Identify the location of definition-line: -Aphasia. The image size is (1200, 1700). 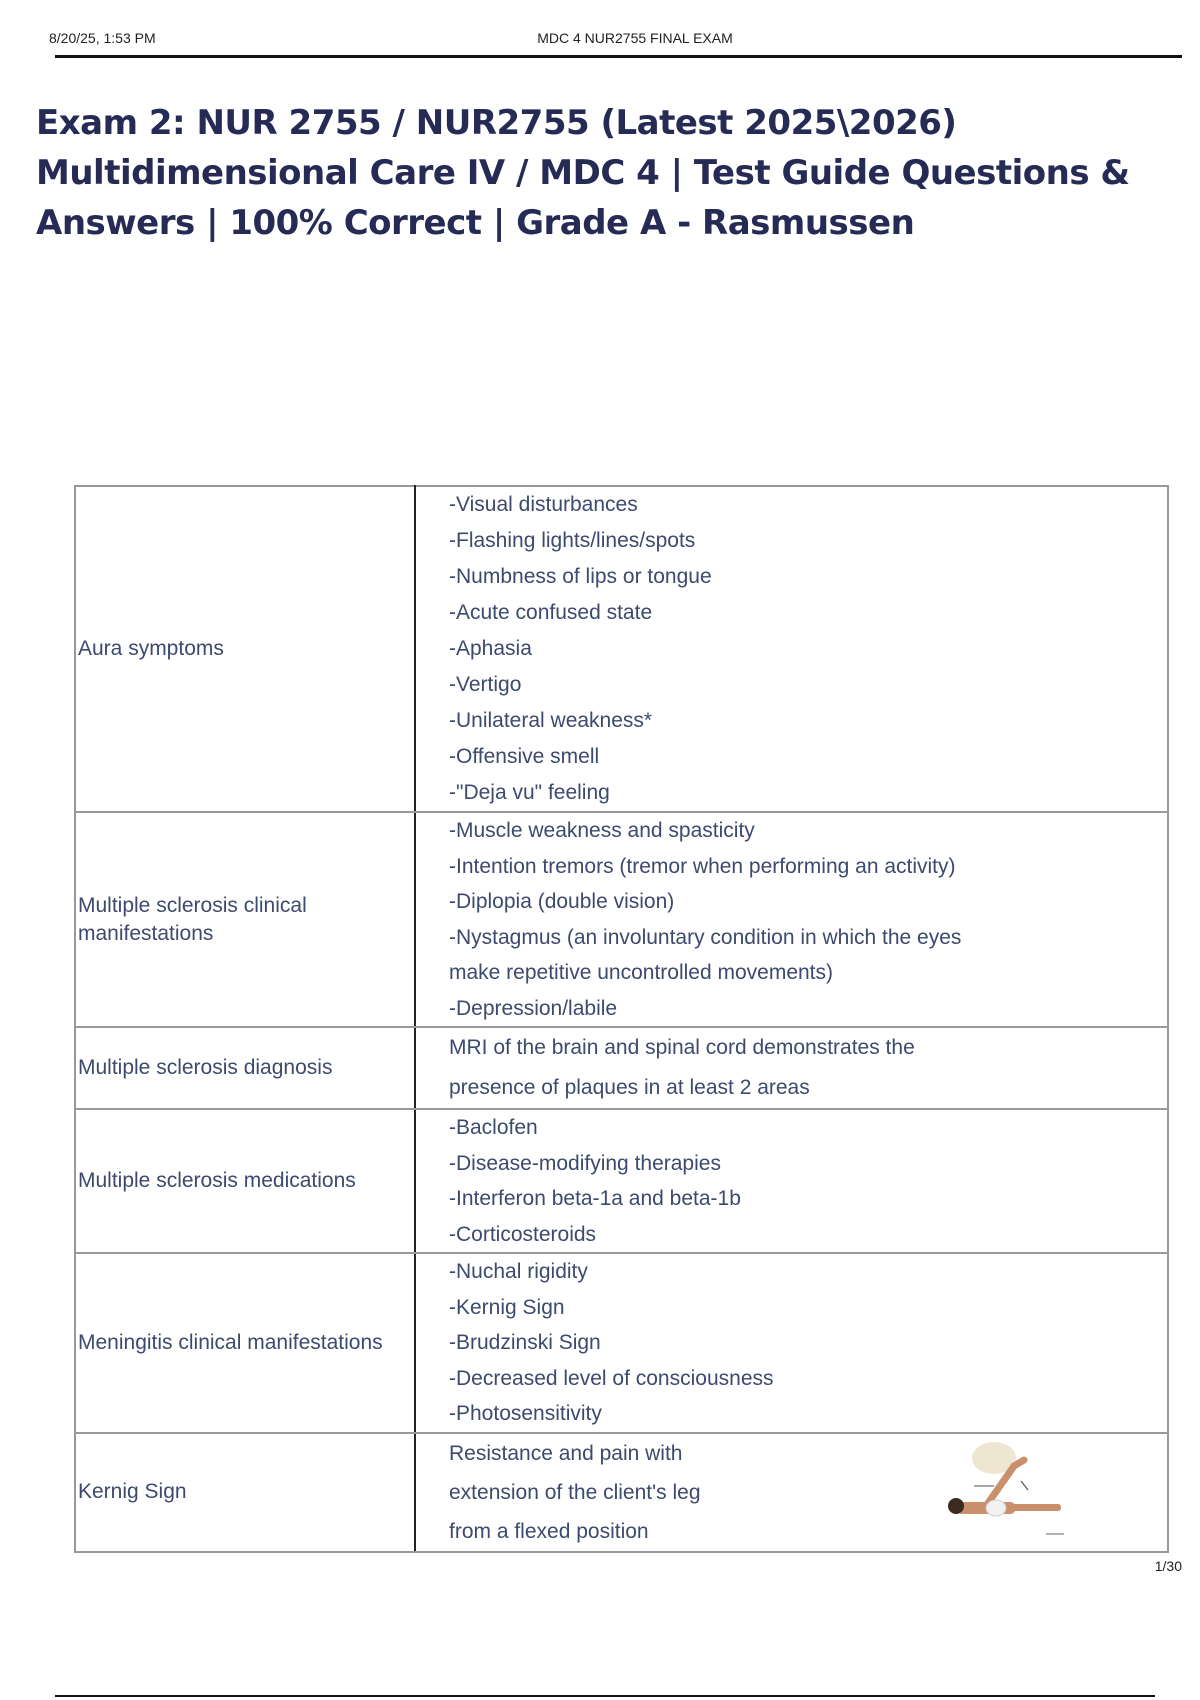
(490, 648).